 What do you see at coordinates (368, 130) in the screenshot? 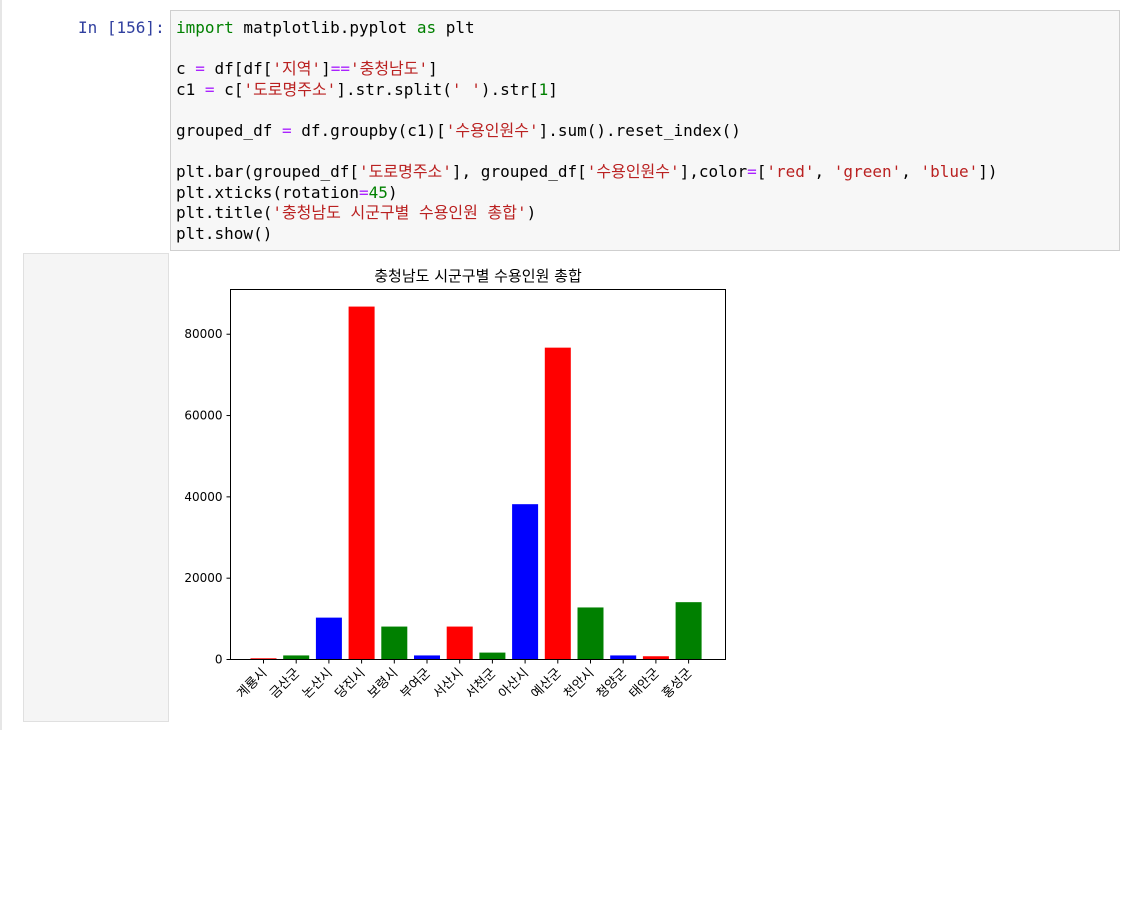
I see `code-token: df.groupby(c1)[` at bounding box center [368, 130].